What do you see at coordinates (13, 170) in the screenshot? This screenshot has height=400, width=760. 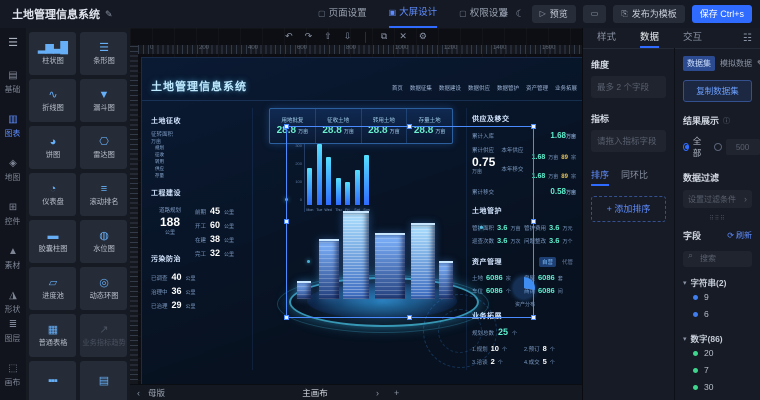 I see `rail-category: ◈ 地图` at bounding box center [13, 170].